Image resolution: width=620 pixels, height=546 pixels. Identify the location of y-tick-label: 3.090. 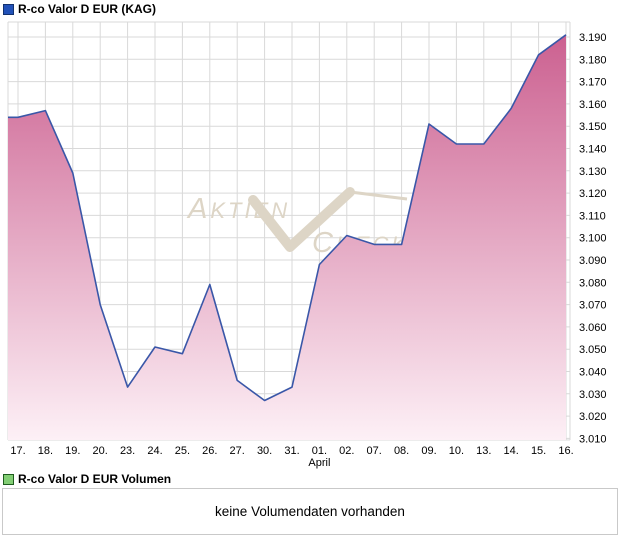
(593, 261).